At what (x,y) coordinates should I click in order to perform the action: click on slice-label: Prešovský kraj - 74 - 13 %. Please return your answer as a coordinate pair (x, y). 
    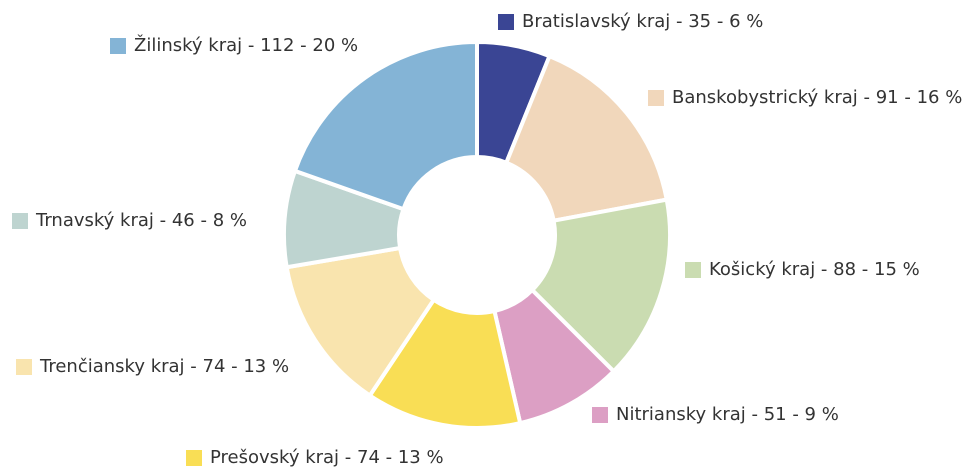
    Looking at the image, I should click on (327, 457).